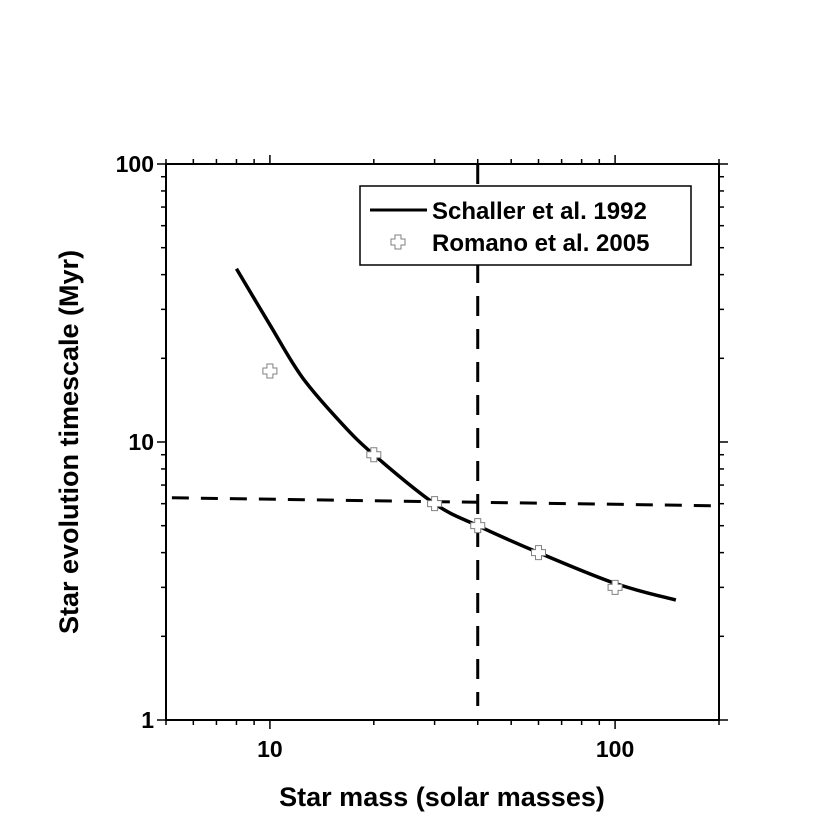  What do you see at coordinates (442, 479) in the screenshot?
I see `romano-markers` at bounding box center [442, 479].